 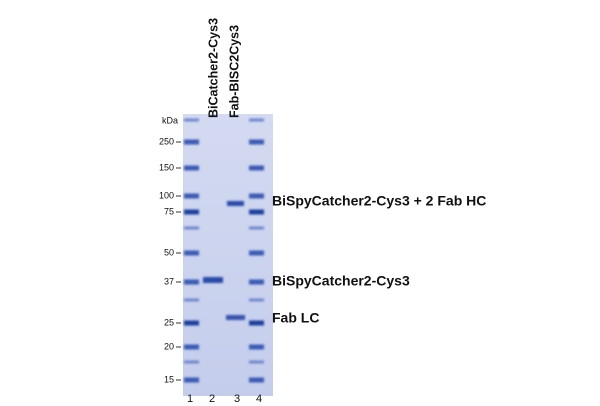 What do you see at coordinates (169, 252) in the screenshot?
I see `marker-label: 50` at bounding box center [169, 252].